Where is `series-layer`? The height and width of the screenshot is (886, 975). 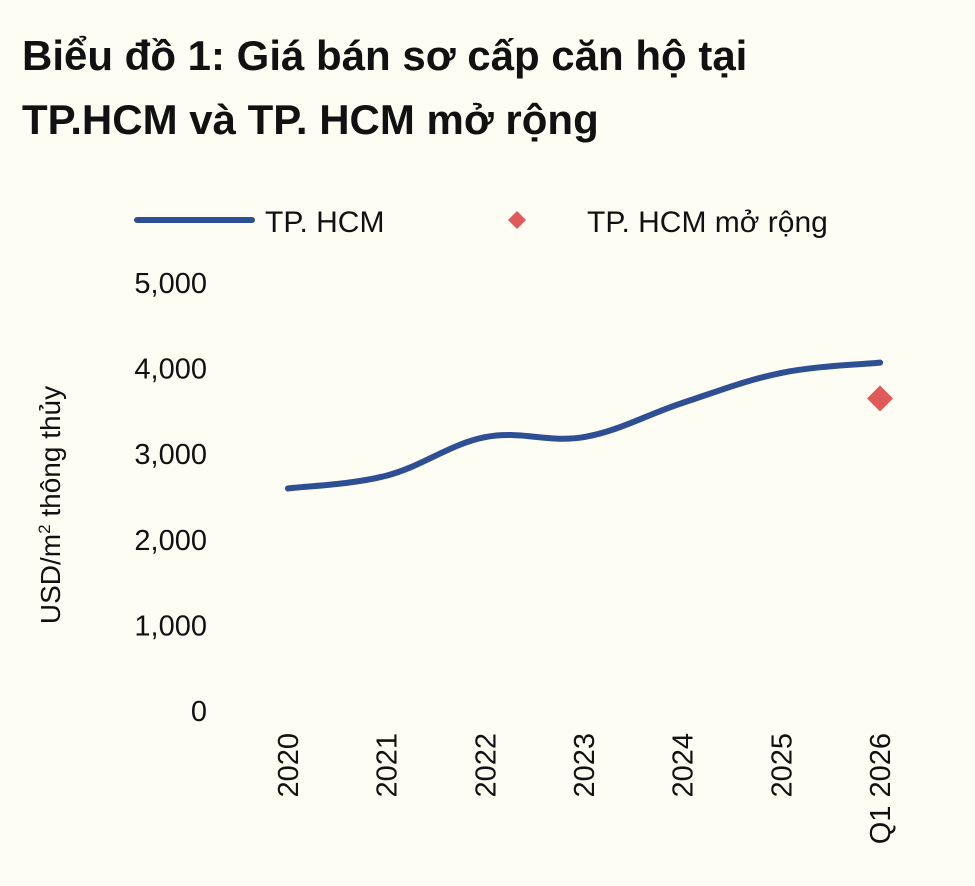 series-layer is located at coordinates (589, 425).